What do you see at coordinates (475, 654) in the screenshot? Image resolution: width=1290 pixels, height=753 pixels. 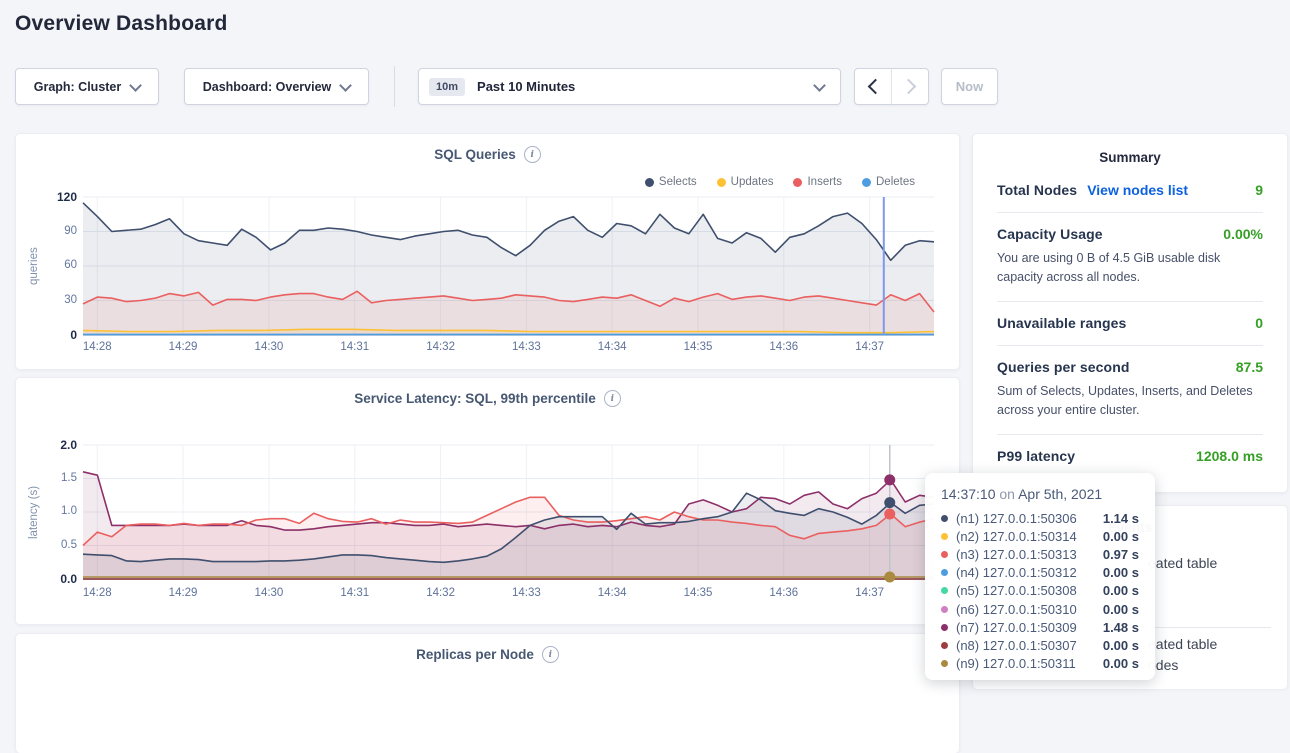 I see `chart-title: Replicas per Node` at bounding box center [475, 654].